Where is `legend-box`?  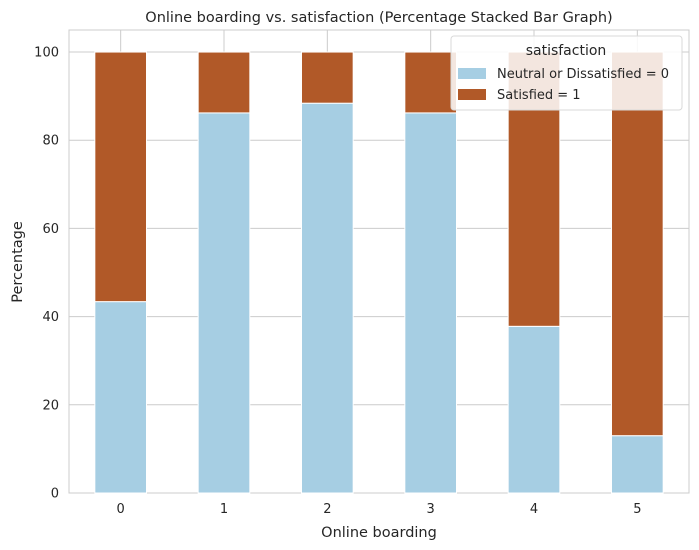 legend-box is located at coordinates (566, 73).